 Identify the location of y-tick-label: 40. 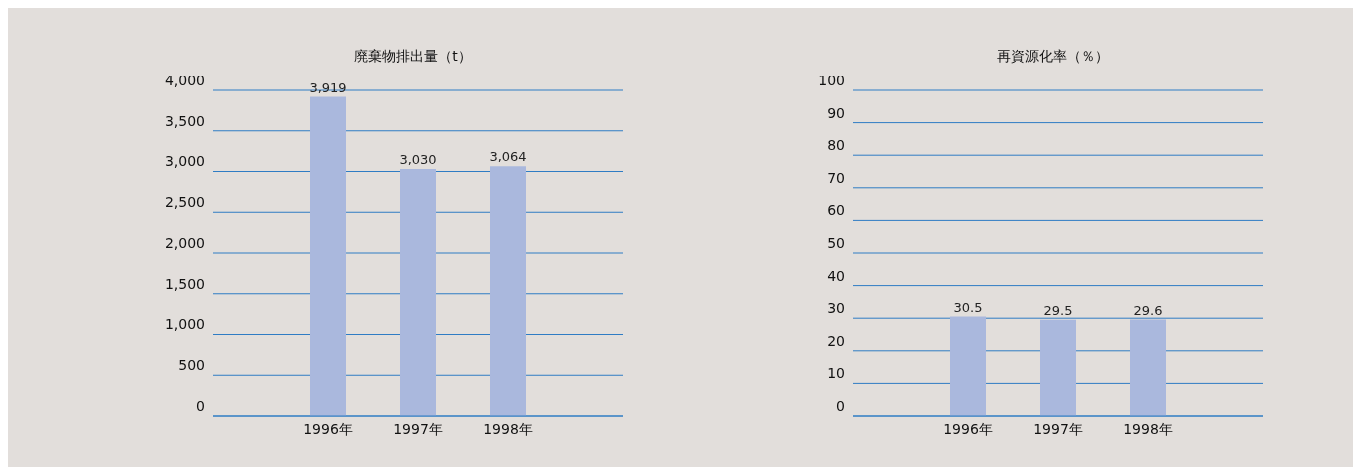
(836, 275).